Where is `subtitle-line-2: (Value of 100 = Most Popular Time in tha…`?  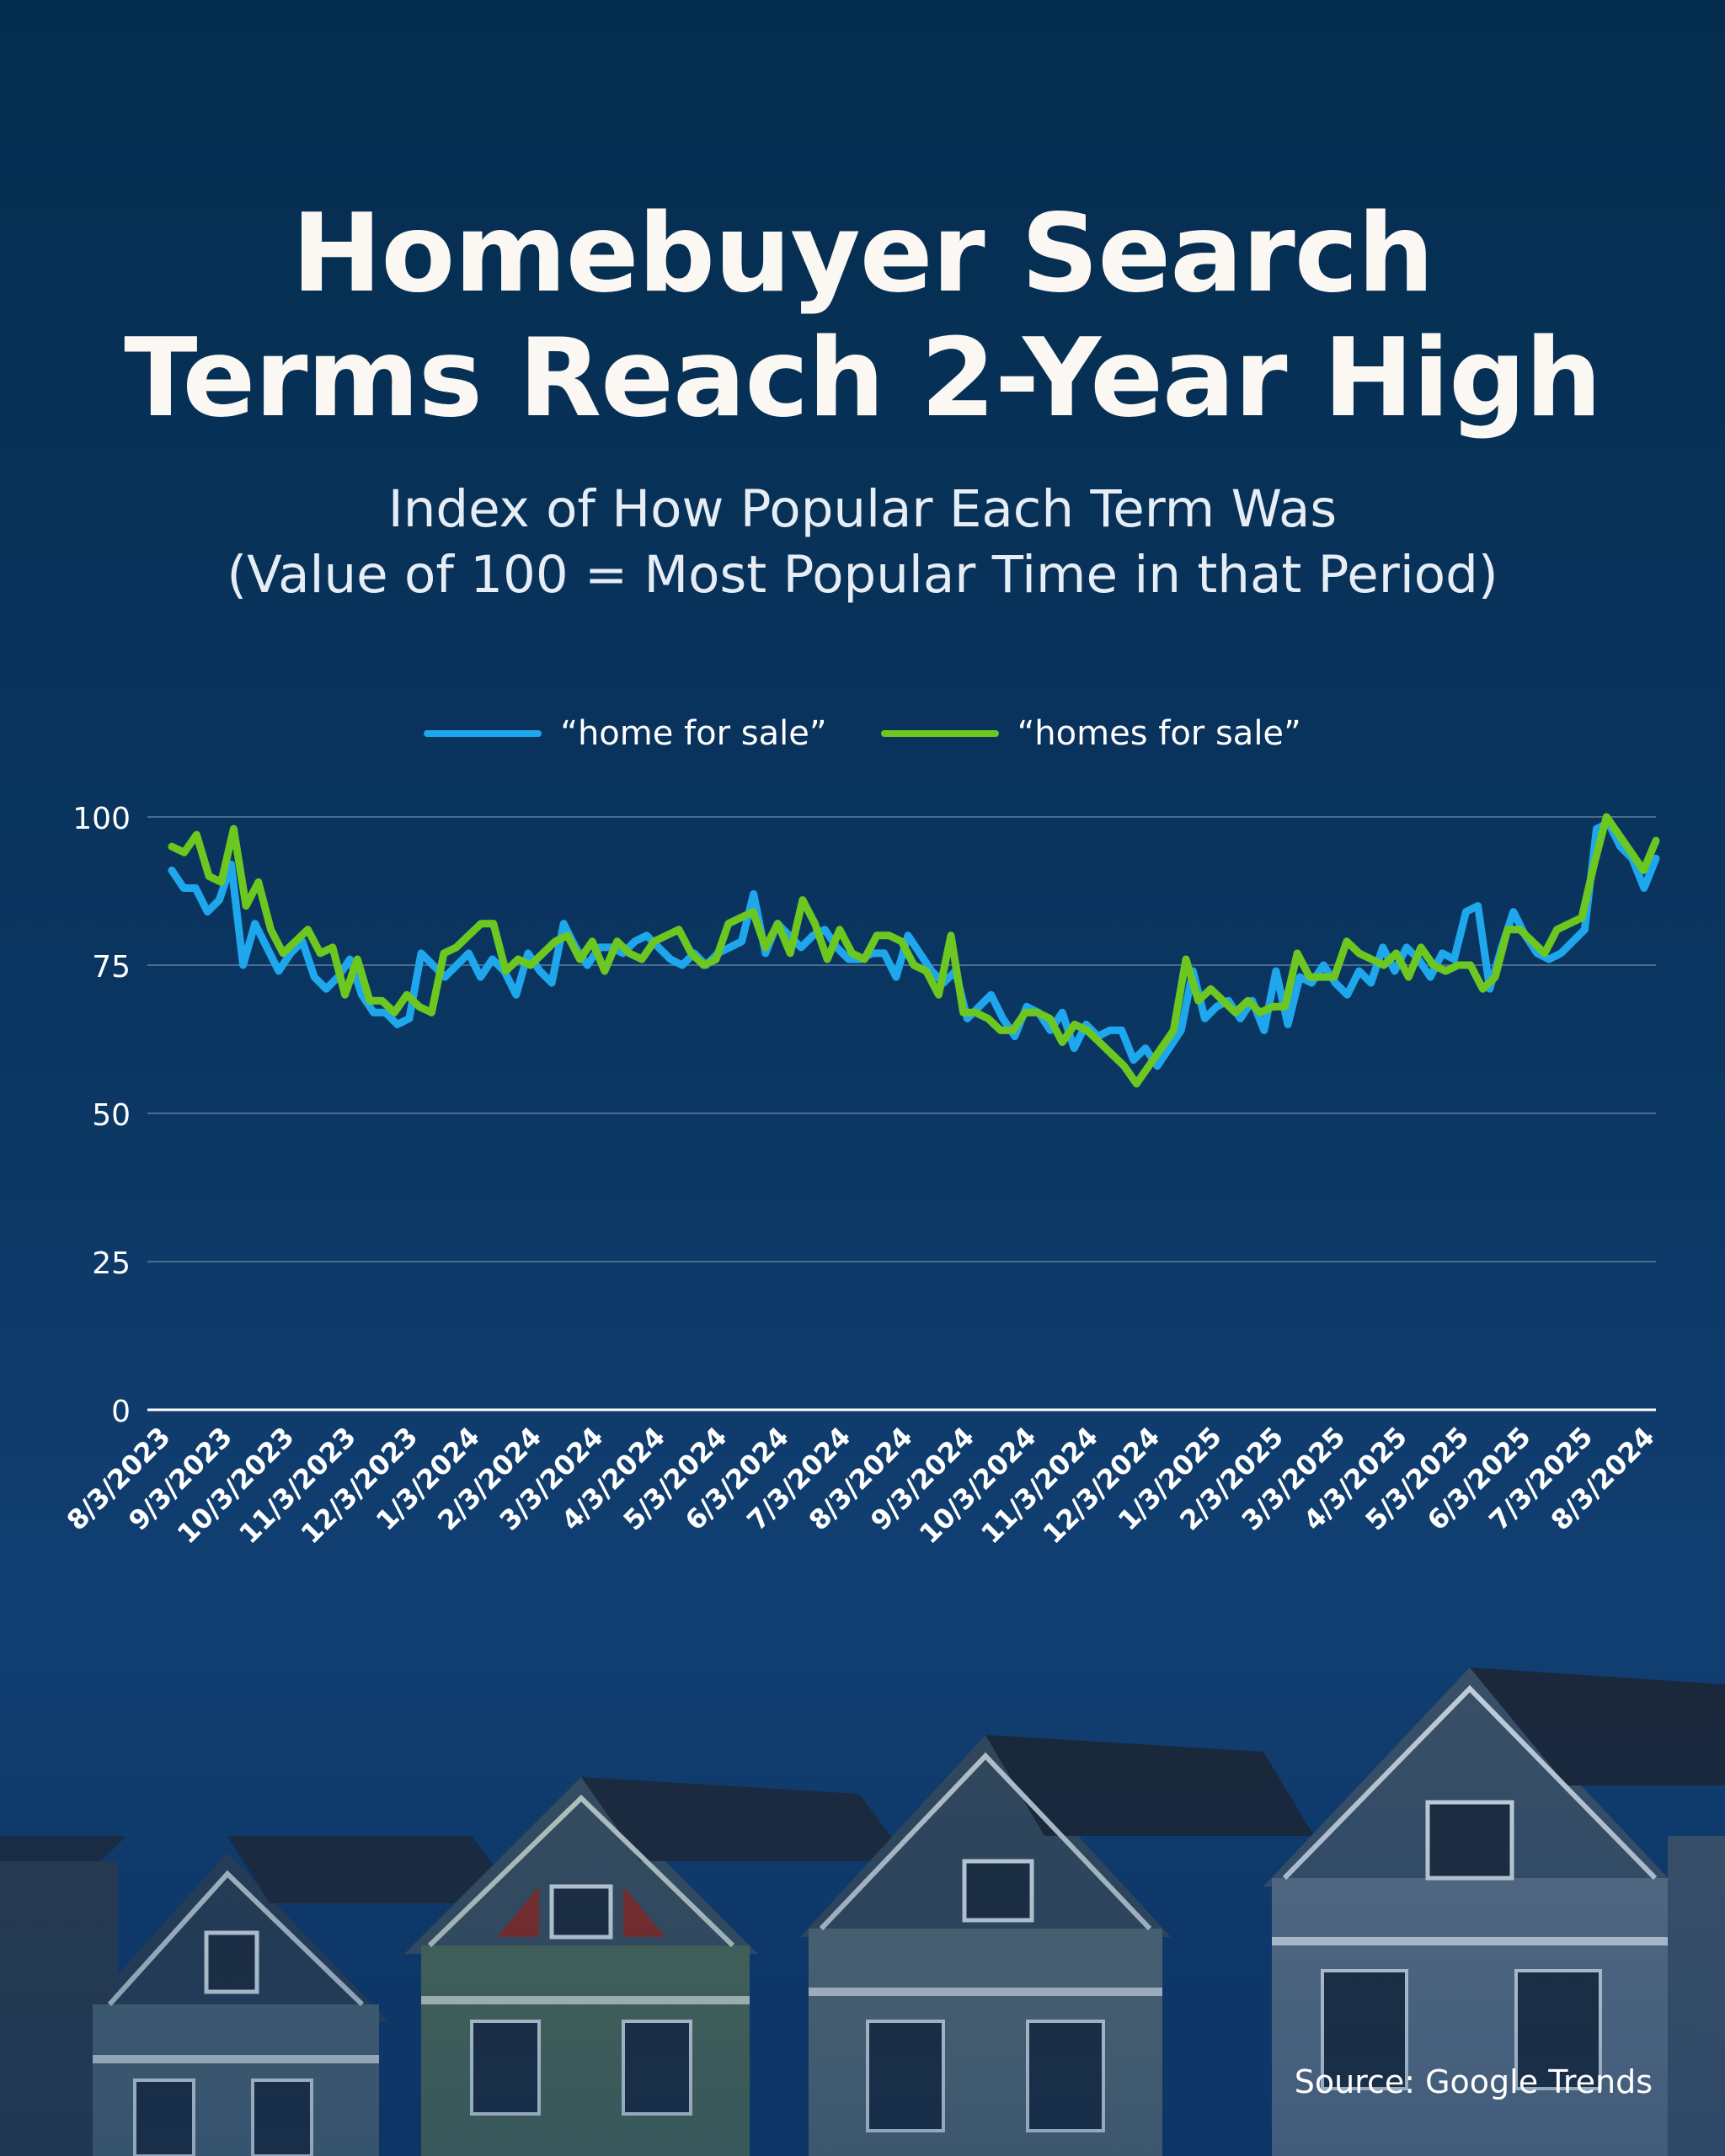 subtitle-line-2: (Value of 100 = Most Popular Time in tha… is located at coordinates (862, 575).